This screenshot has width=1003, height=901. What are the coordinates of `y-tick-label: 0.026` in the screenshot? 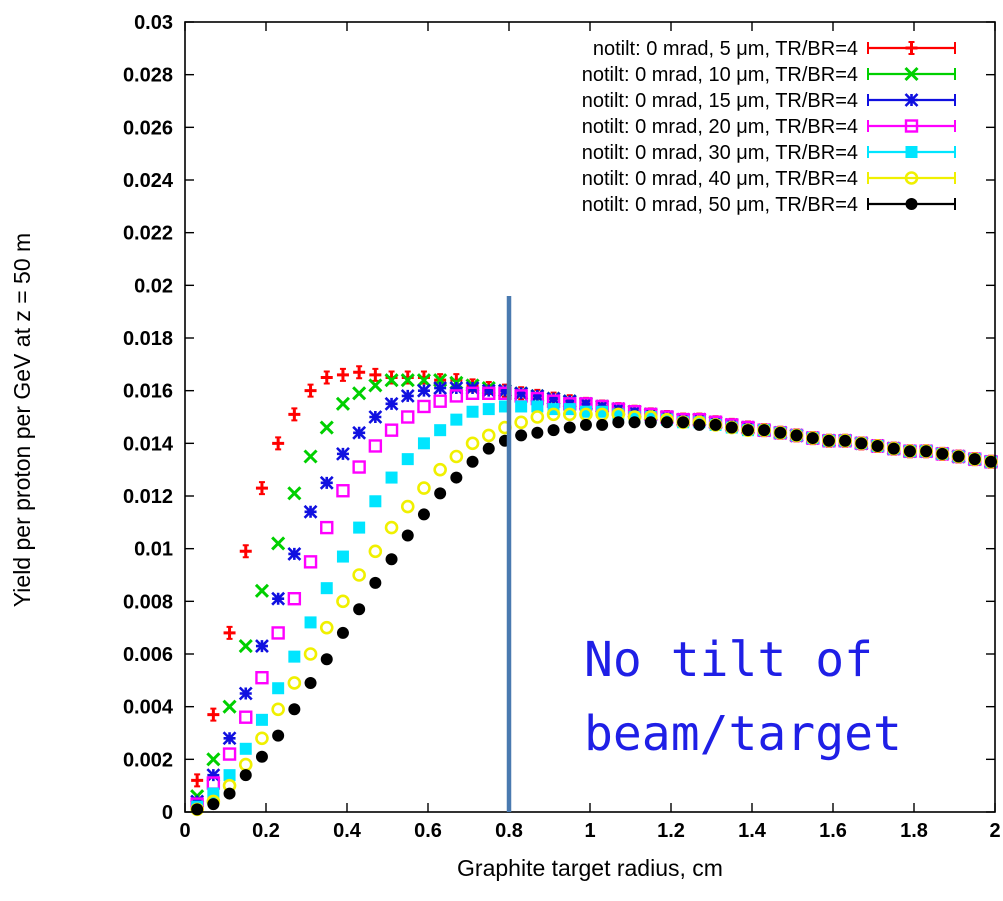 It's located at (148, 128).